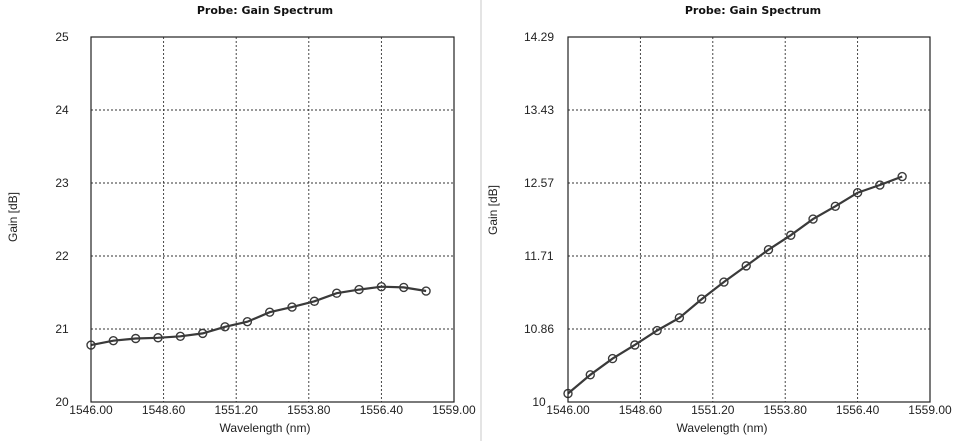 The height and width of the screenshot is (441, 962). I want to click on y-tick-label: 11.71, so click(538, 256).